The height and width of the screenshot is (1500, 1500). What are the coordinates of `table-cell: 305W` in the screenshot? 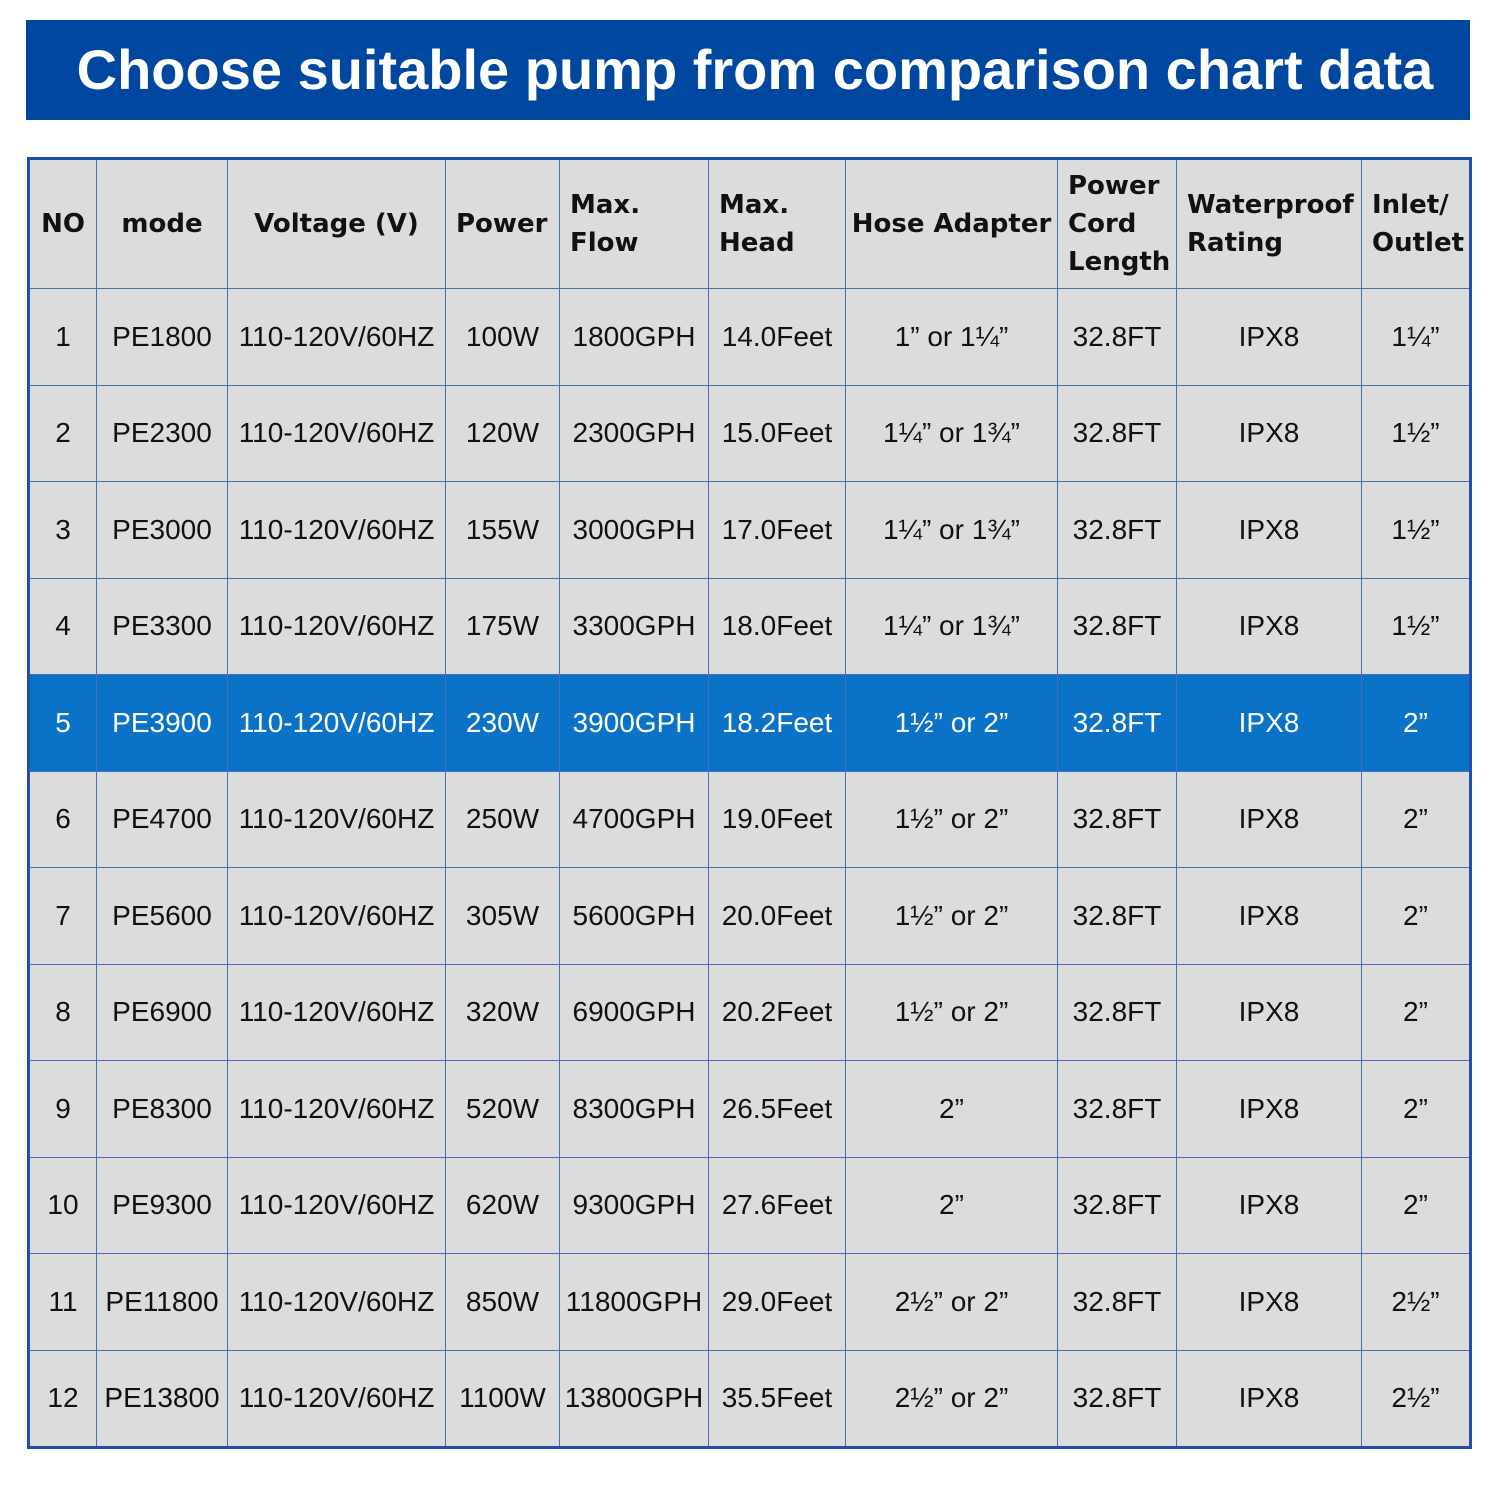 It's located at (502, 916).